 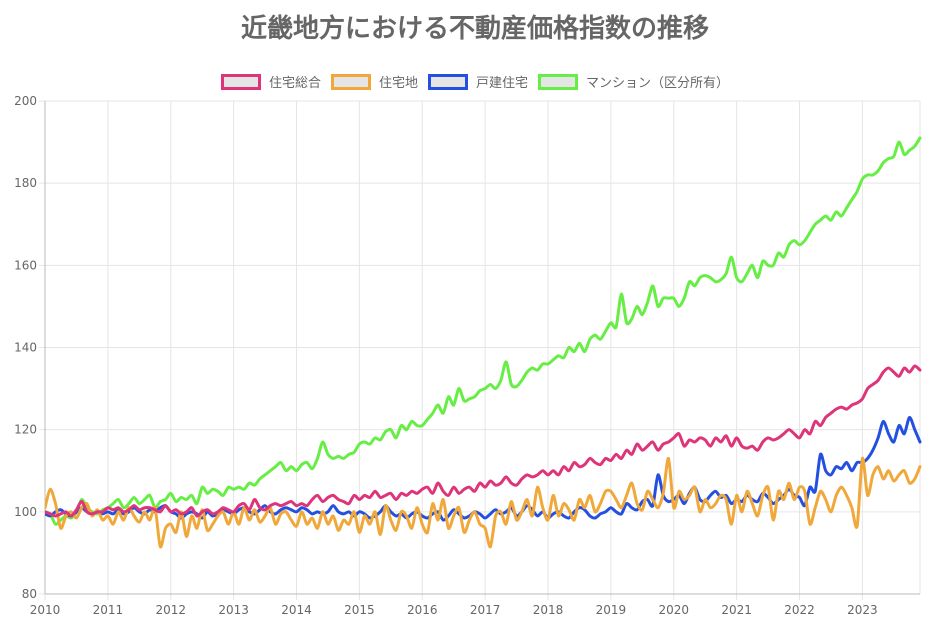 I want to click on legend-item-detached-house: 戸建住宅, so click(x=478, y=81).